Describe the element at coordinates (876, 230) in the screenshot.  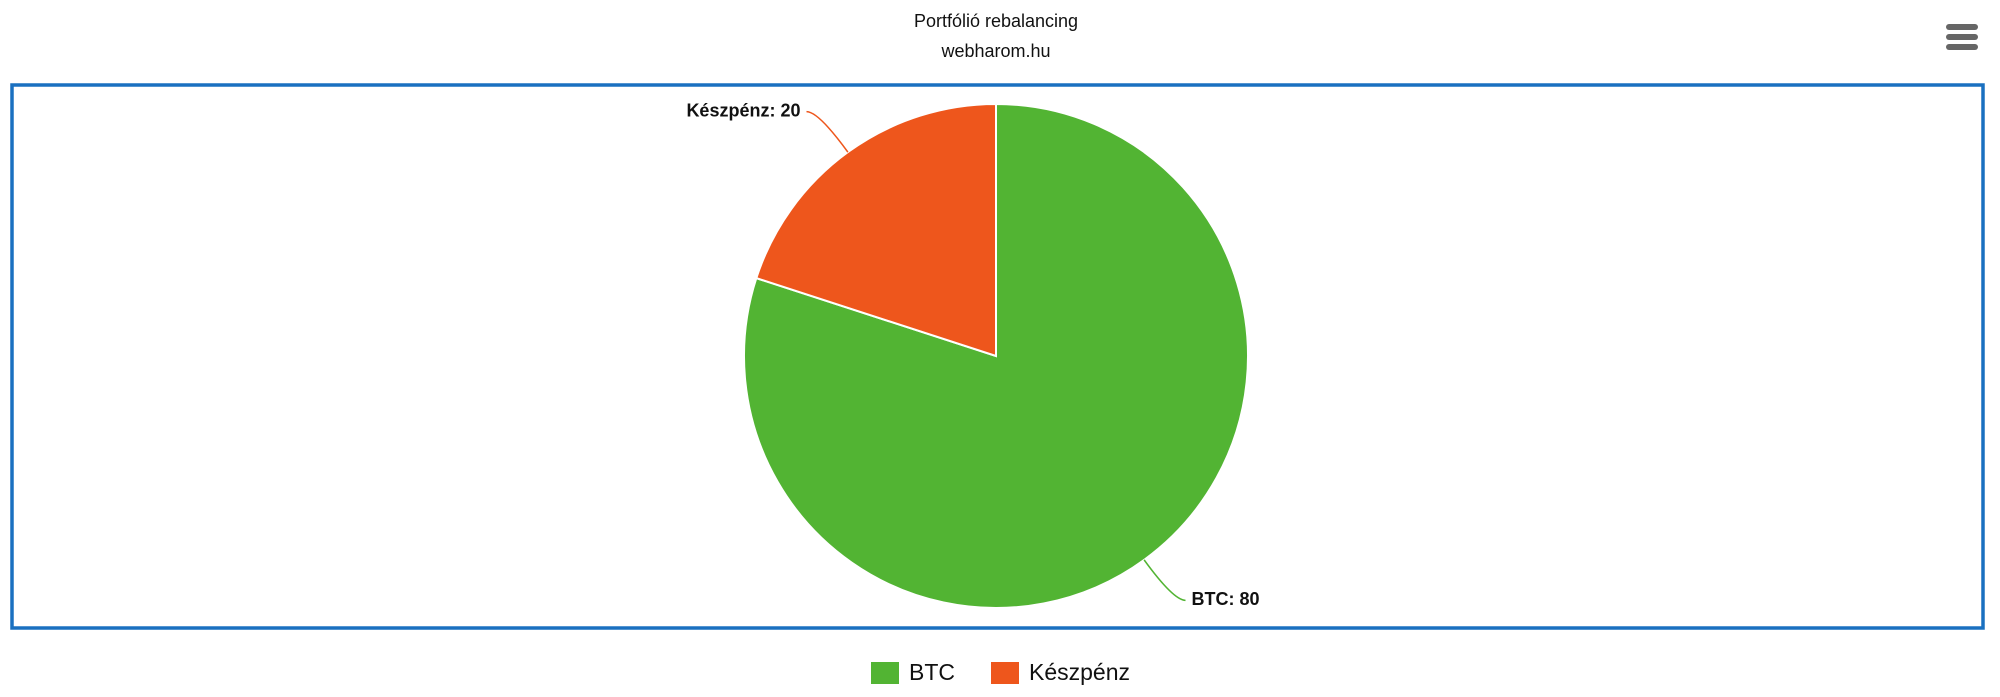
I see `pie-slice` at that location.